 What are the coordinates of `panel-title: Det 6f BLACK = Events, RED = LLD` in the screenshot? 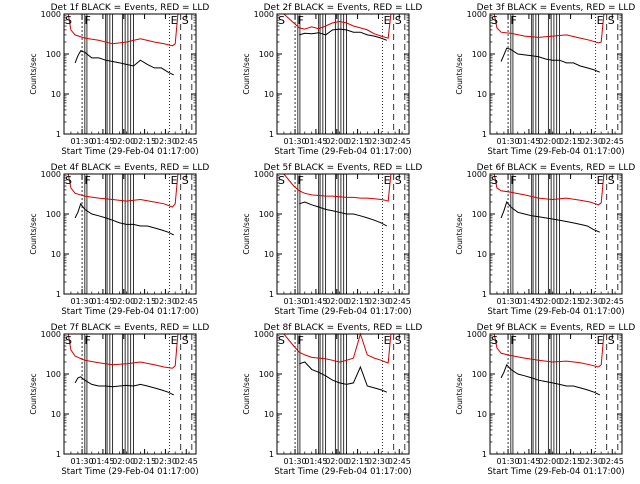 It's located at (556, 168).